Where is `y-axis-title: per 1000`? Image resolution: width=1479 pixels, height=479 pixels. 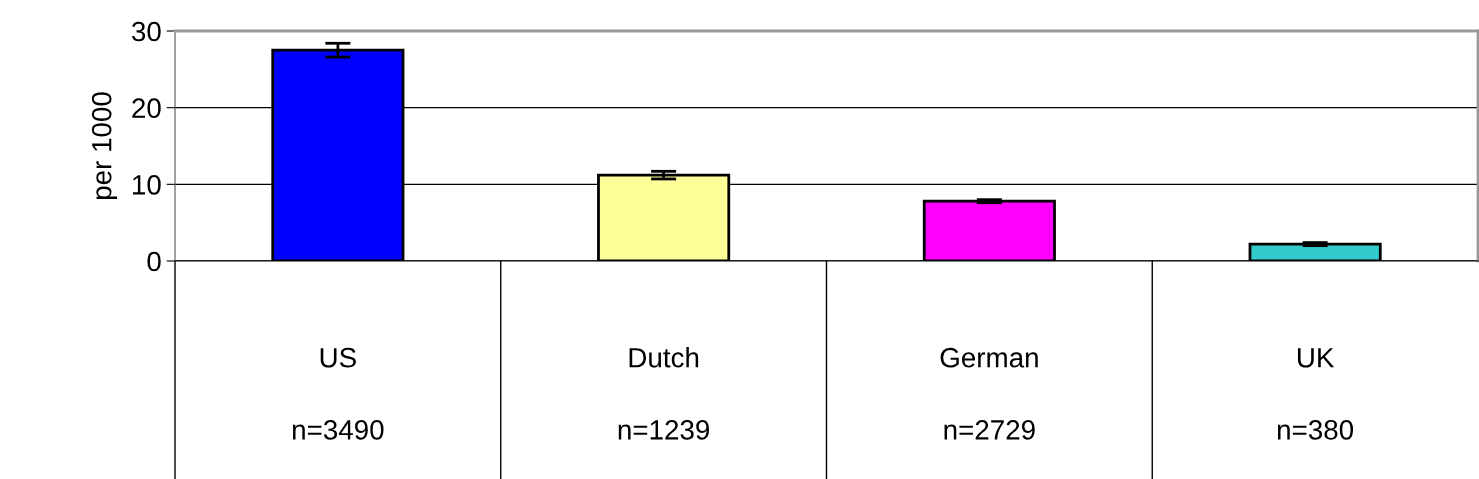 y-axis-title: per 1000 is located at coordinates (104, 146).